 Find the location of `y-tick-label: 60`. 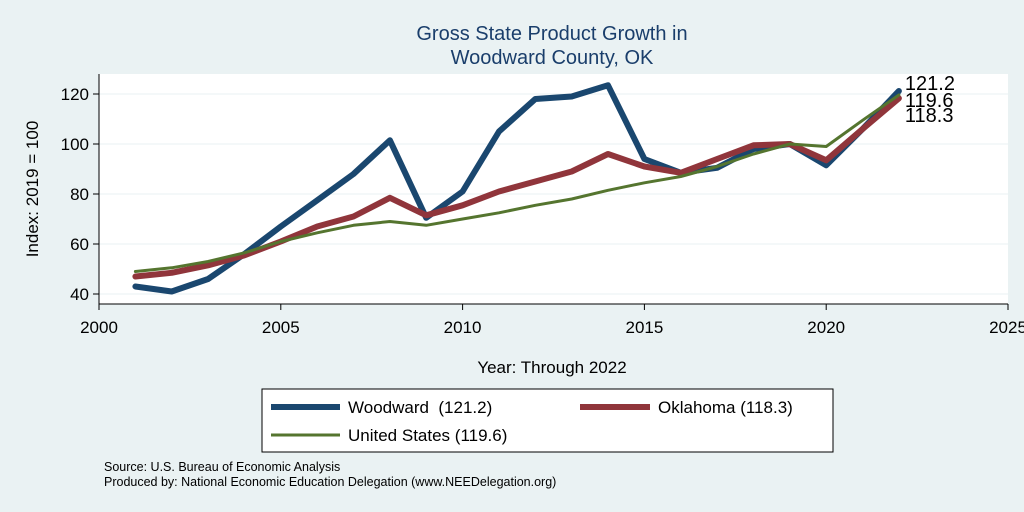

y-tick-label: 60 is located at coordinates (79, 244).